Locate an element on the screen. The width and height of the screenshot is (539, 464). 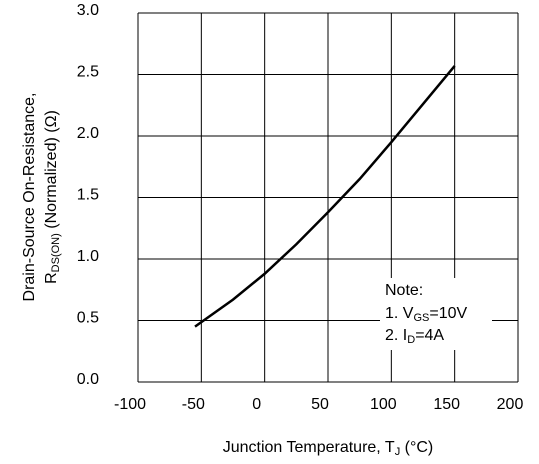
note-line: 2. ID=4A is located at coordinates (414, 336).